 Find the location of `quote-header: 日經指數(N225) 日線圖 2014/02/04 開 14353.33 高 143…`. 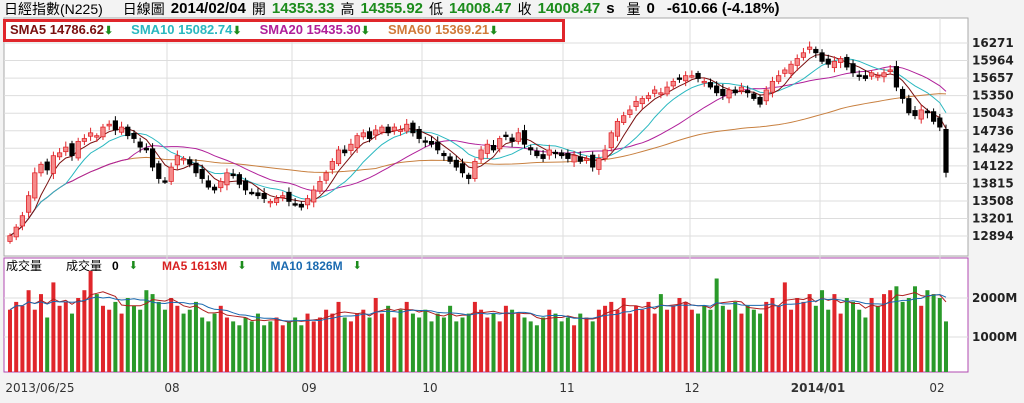

quote-header: 日經指數(N225) 日線圖 2014/02/04 開 14353.33 高 143… is located at coordinates (391, 9).